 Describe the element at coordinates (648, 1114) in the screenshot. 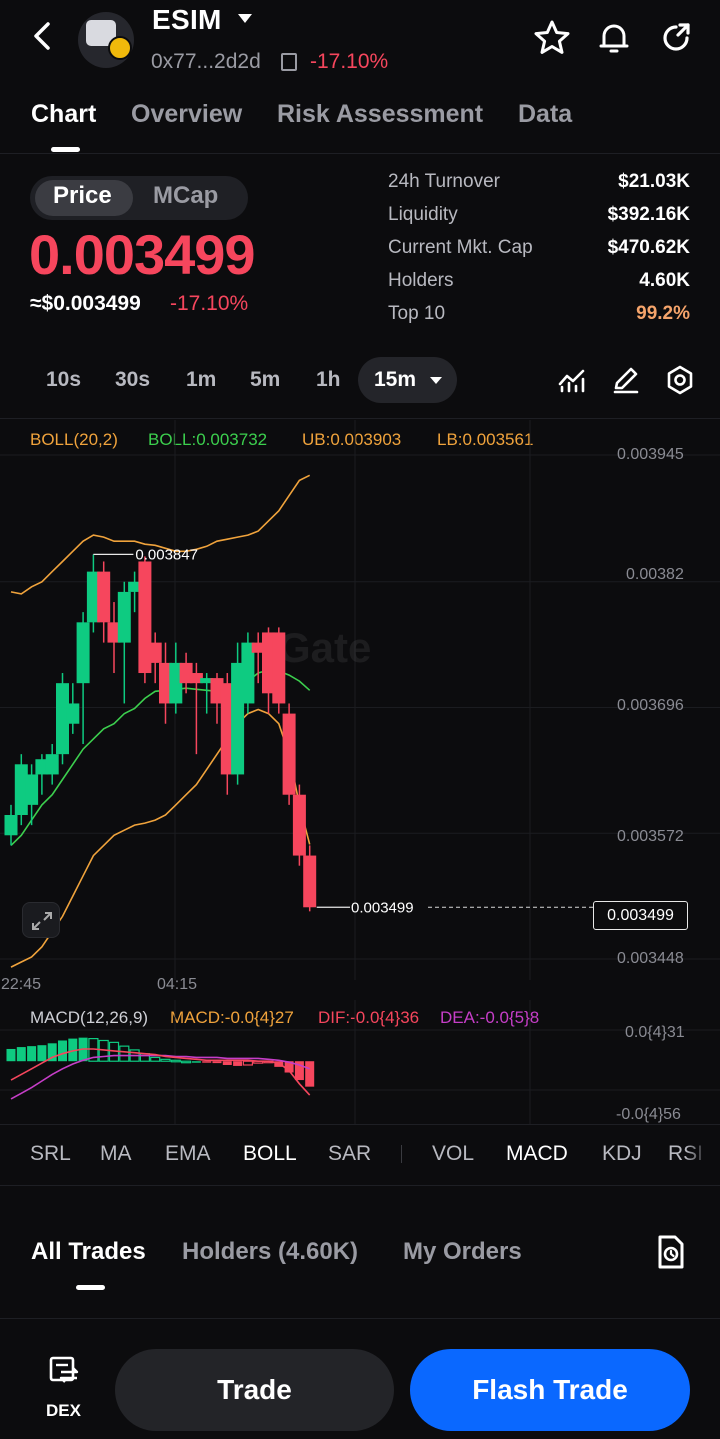

I see `macd-axis-label: -0.0{4}56` at that location.